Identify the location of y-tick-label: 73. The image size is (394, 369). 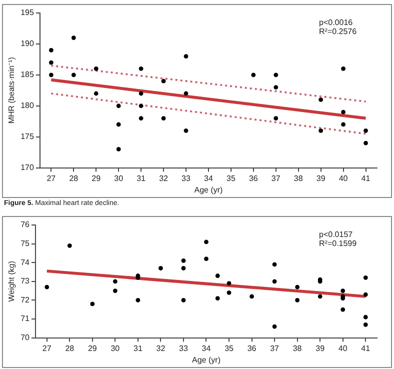
(25, 281).